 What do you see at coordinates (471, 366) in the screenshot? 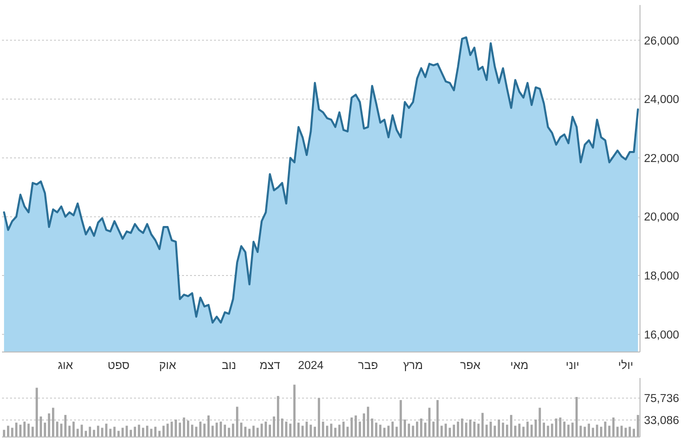
I see `x-tick-label: אפר` at bounding box center [471, 366].